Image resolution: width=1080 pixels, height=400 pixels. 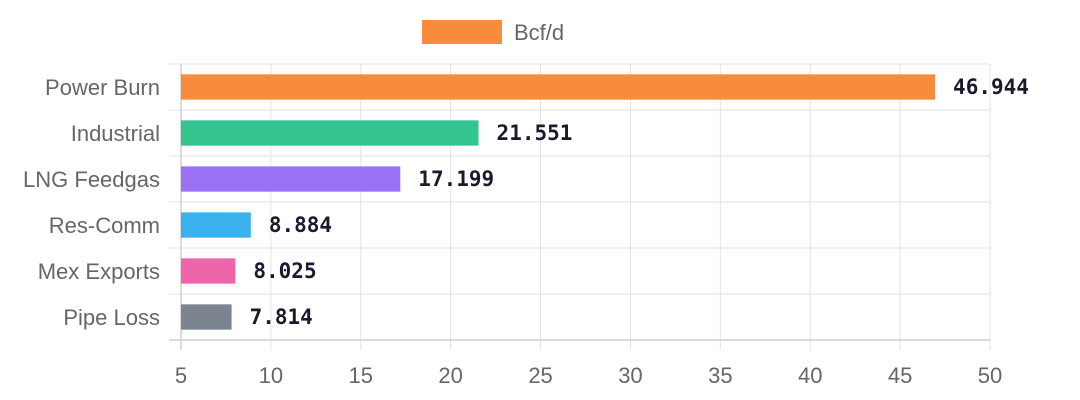 I want to click on x-tick-label: 45, so click(x=900, y=375).